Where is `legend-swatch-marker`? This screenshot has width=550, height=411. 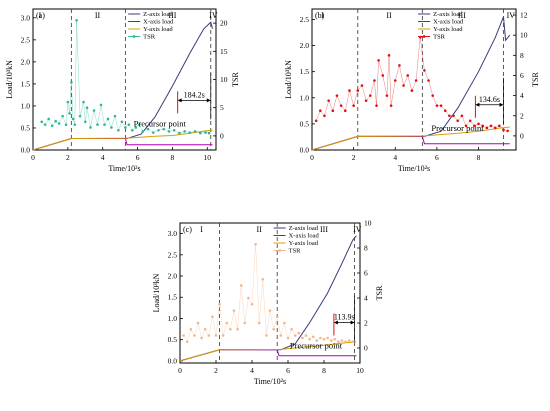 legend-swatch-marker is located at coordinates (424, 36).